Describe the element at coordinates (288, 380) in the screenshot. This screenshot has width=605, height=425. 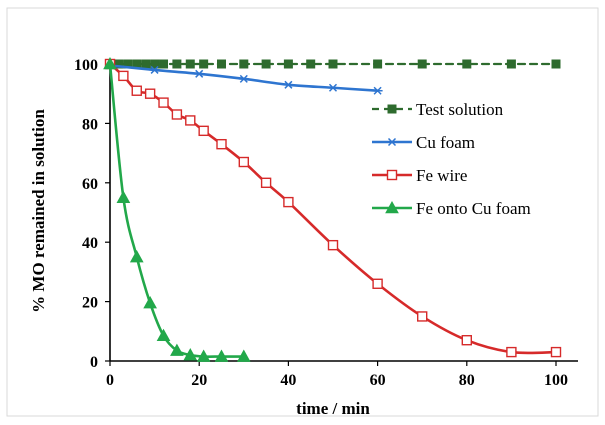
I see `x-tick-label: 40` at that location.